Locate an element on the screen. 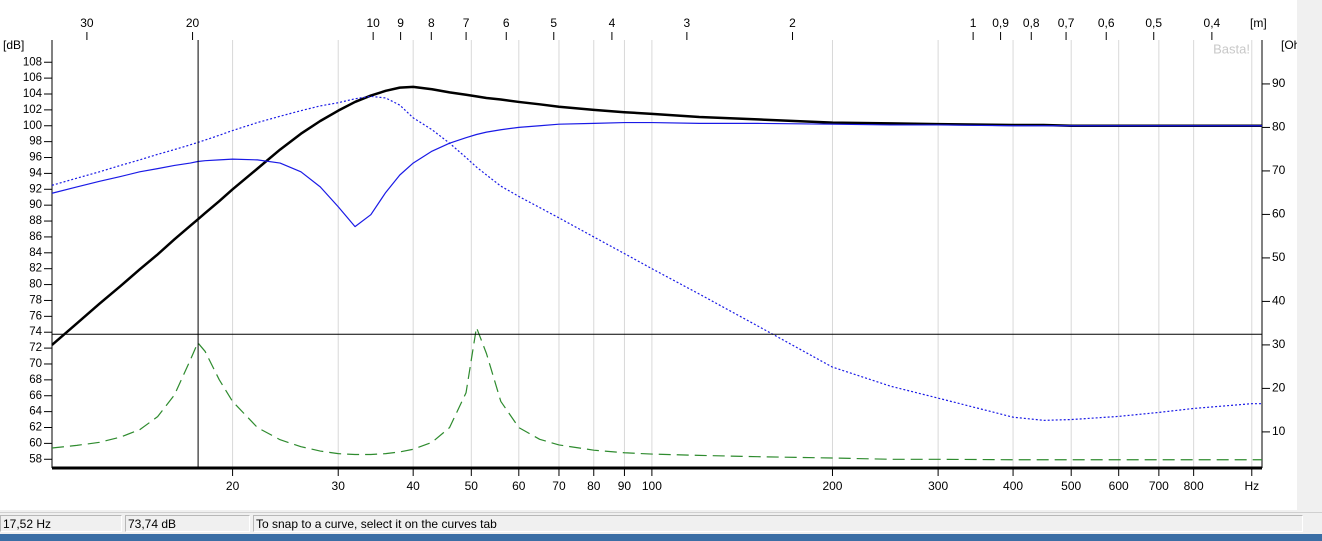 This screenshot has height=541, width=1322. y-tick-label: 76 is located at coordinates (35, 316).